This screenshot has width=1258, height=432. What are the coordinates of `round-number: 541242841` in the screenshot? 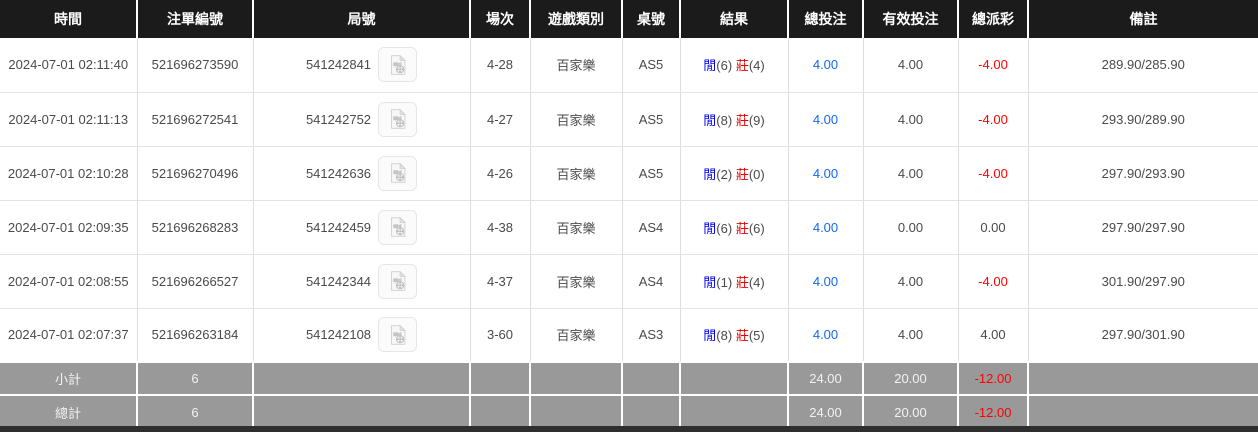 It's located at (338, 65).